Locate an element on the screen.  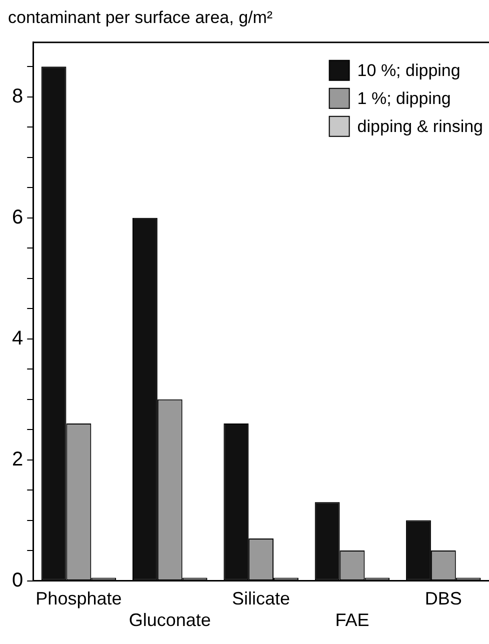
legend-label: 1 %; dipping is located at coordinates (404, 98).